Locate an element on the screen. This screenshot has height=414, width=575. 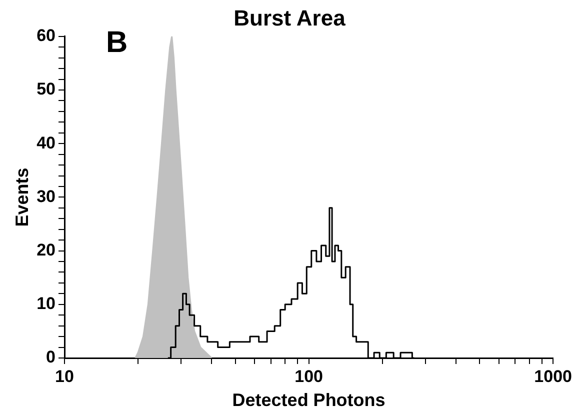
y-tick-label: 40 is located at coordinates (46, 142).